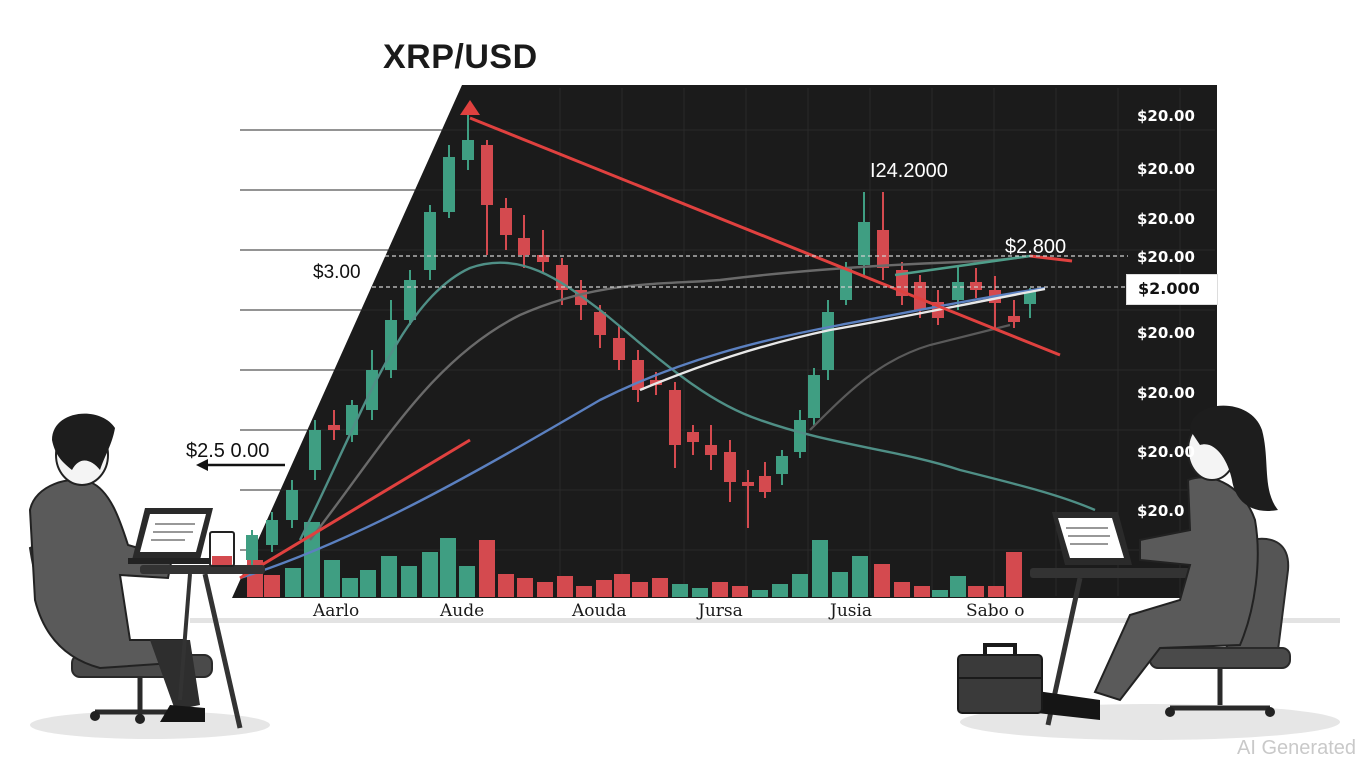 Image resolution: width=1368 pixels, height=768 pixels. Describe the element at coordinates (460, 57) in the screenshot. I see `page-title: XRP/USD` at that location.